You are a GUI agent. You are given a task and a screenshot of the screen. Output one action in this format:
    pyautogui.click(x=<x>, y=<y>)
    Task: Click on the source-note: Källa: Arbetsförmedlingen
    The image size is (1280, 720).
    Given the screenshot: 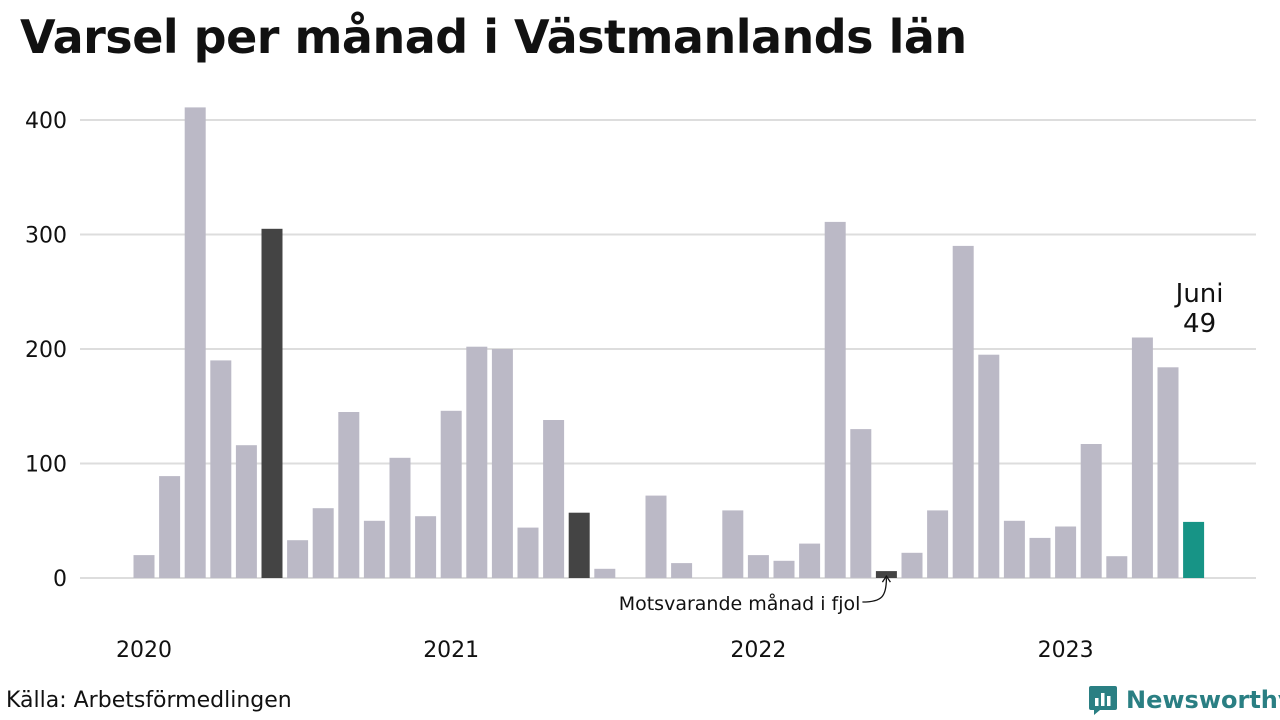 What is the action you would take?
    pyautogui.click(x=149, y=700)
    